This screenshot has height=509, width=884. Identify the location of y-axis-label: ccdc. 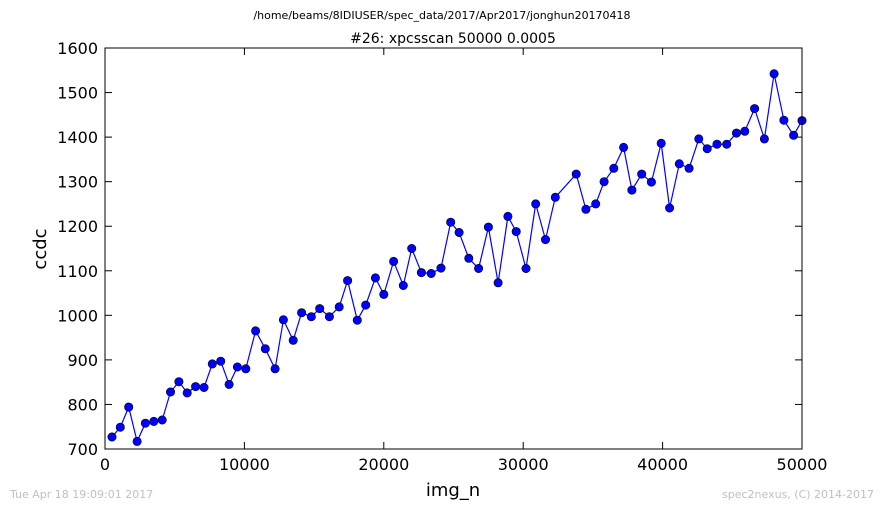
(40, 248).